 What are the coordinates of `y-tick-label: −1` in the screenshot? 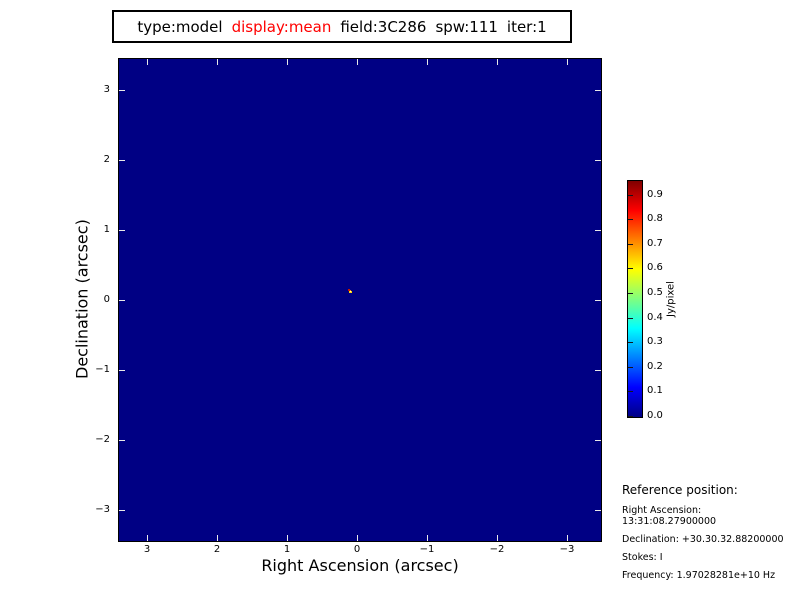 It's located at (102, 369).